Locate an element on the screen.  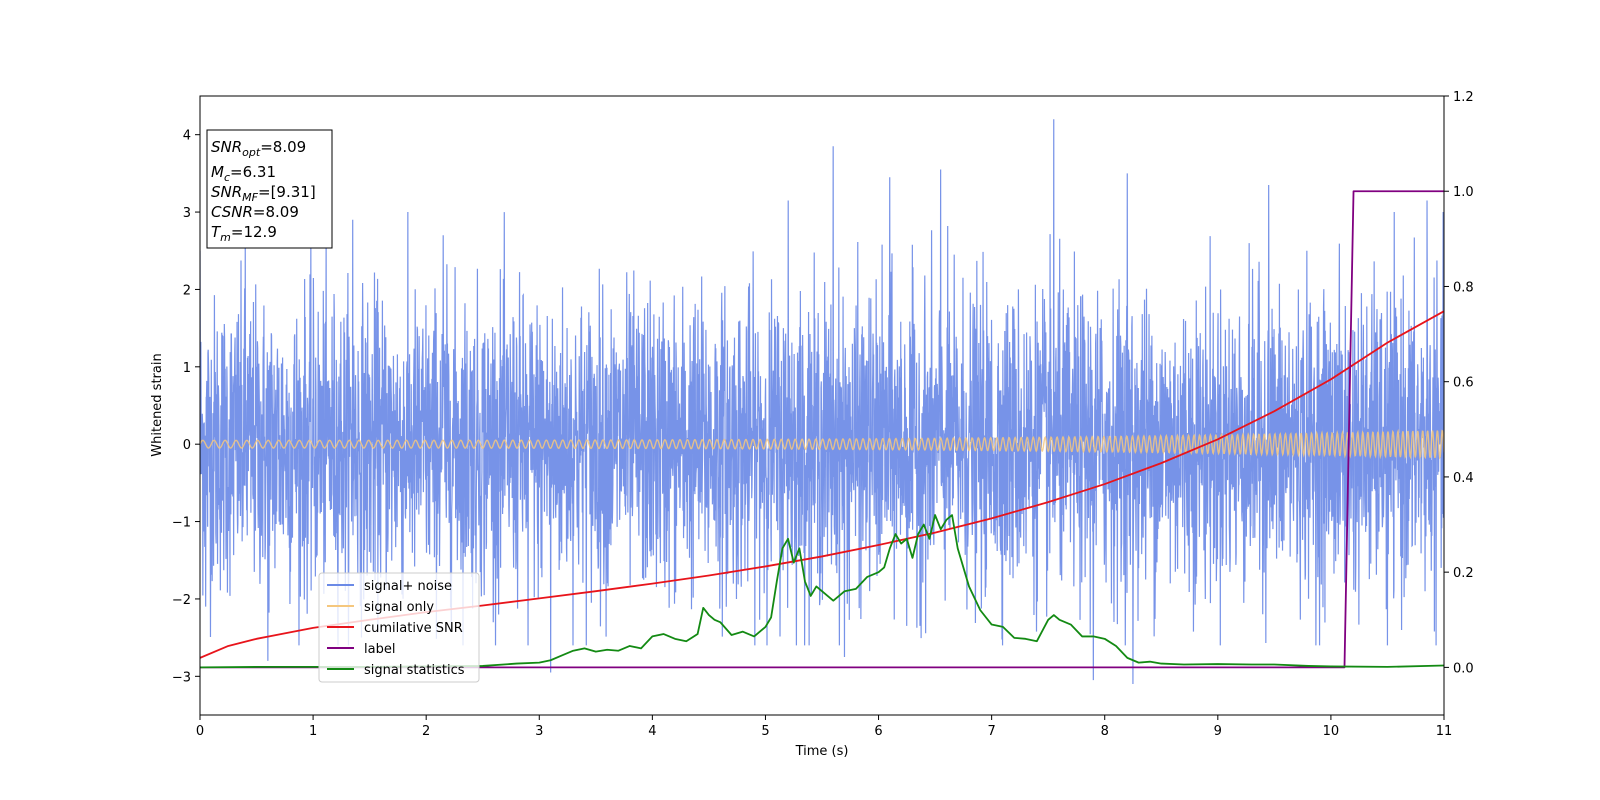
x-tick-label: 5 is located at coordinates (765, 731).